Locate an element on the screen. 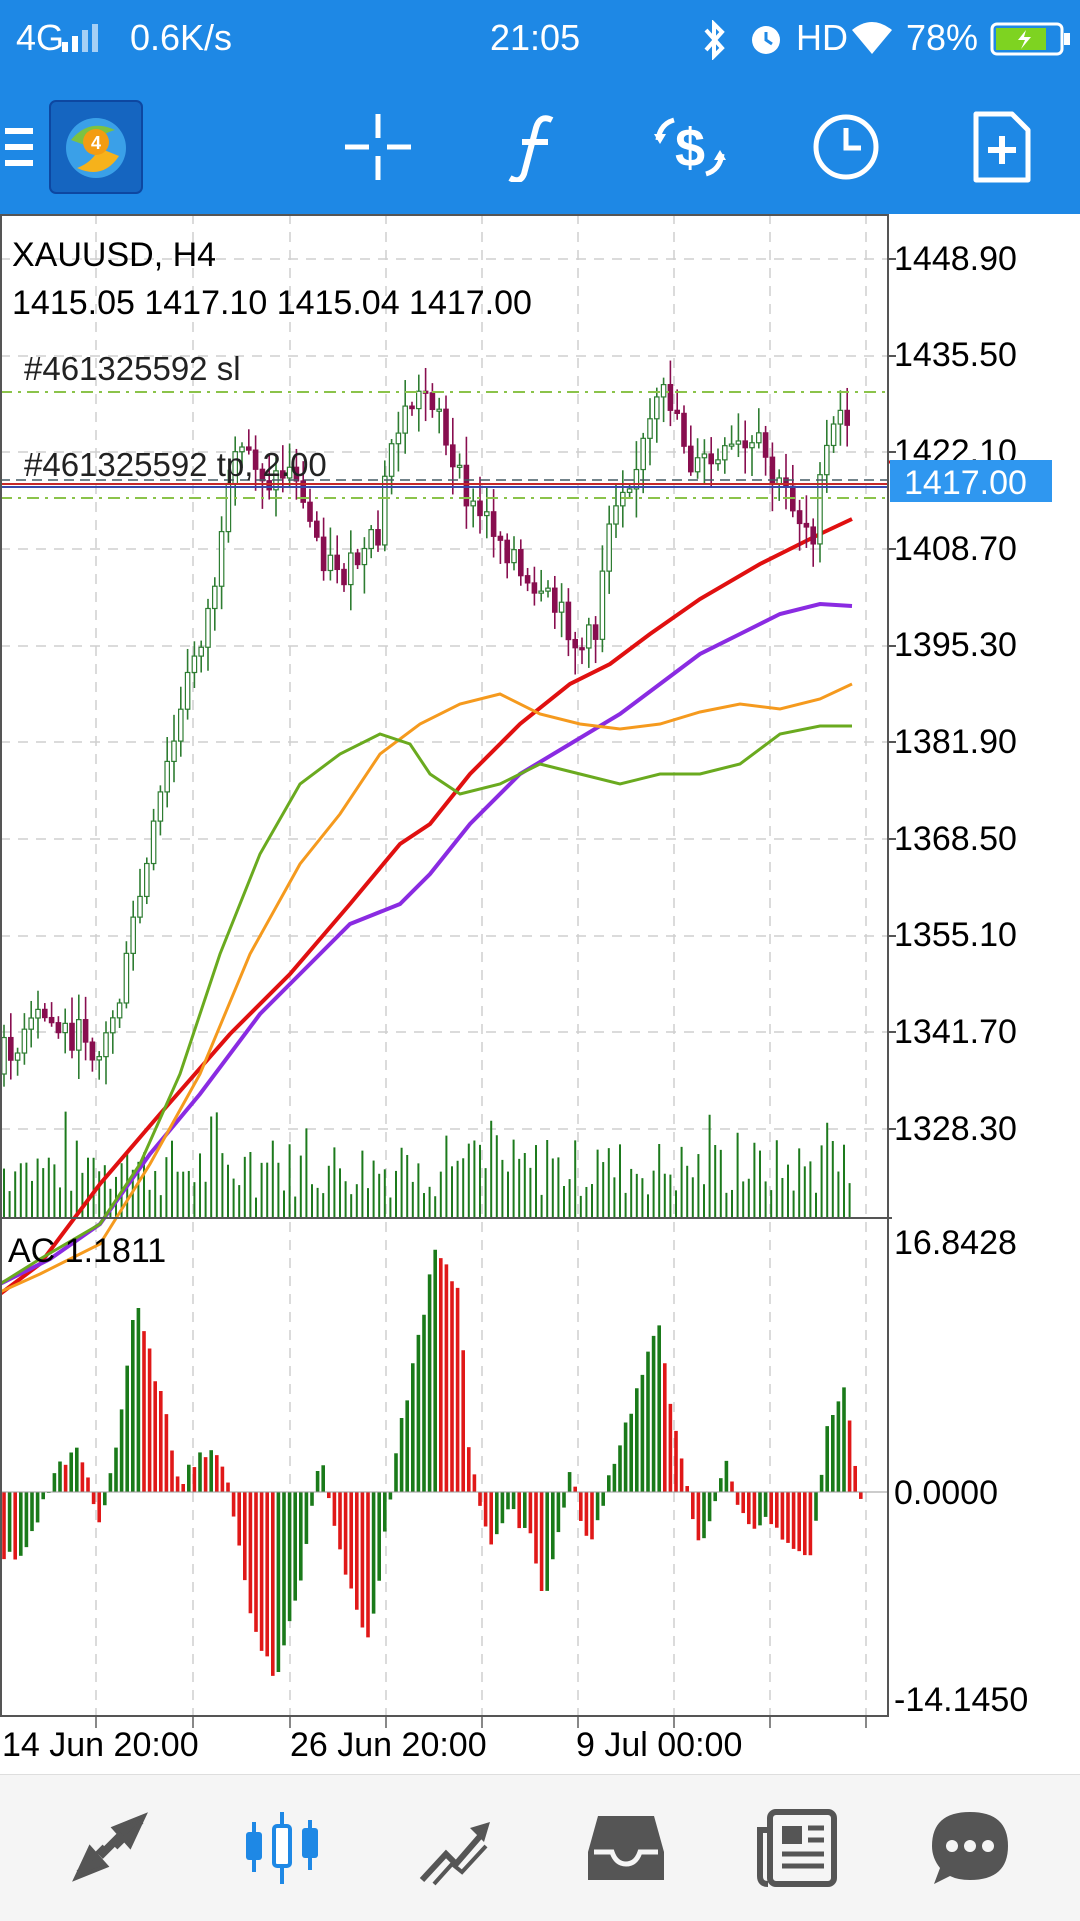 The width and height of the screenshot is (1080, 1921). timeframe-button is located at coordinates (846, 147).